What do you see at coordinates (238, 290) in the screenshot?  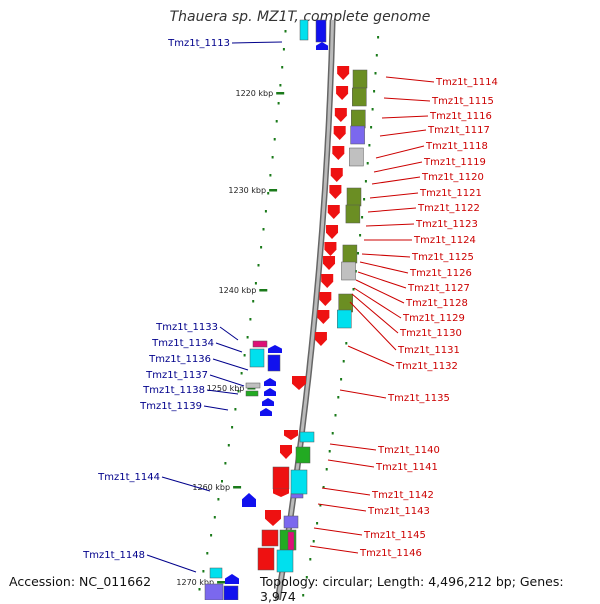 I see `scale-tick-label: 1240 kbp` at bounding box center [238, 290].